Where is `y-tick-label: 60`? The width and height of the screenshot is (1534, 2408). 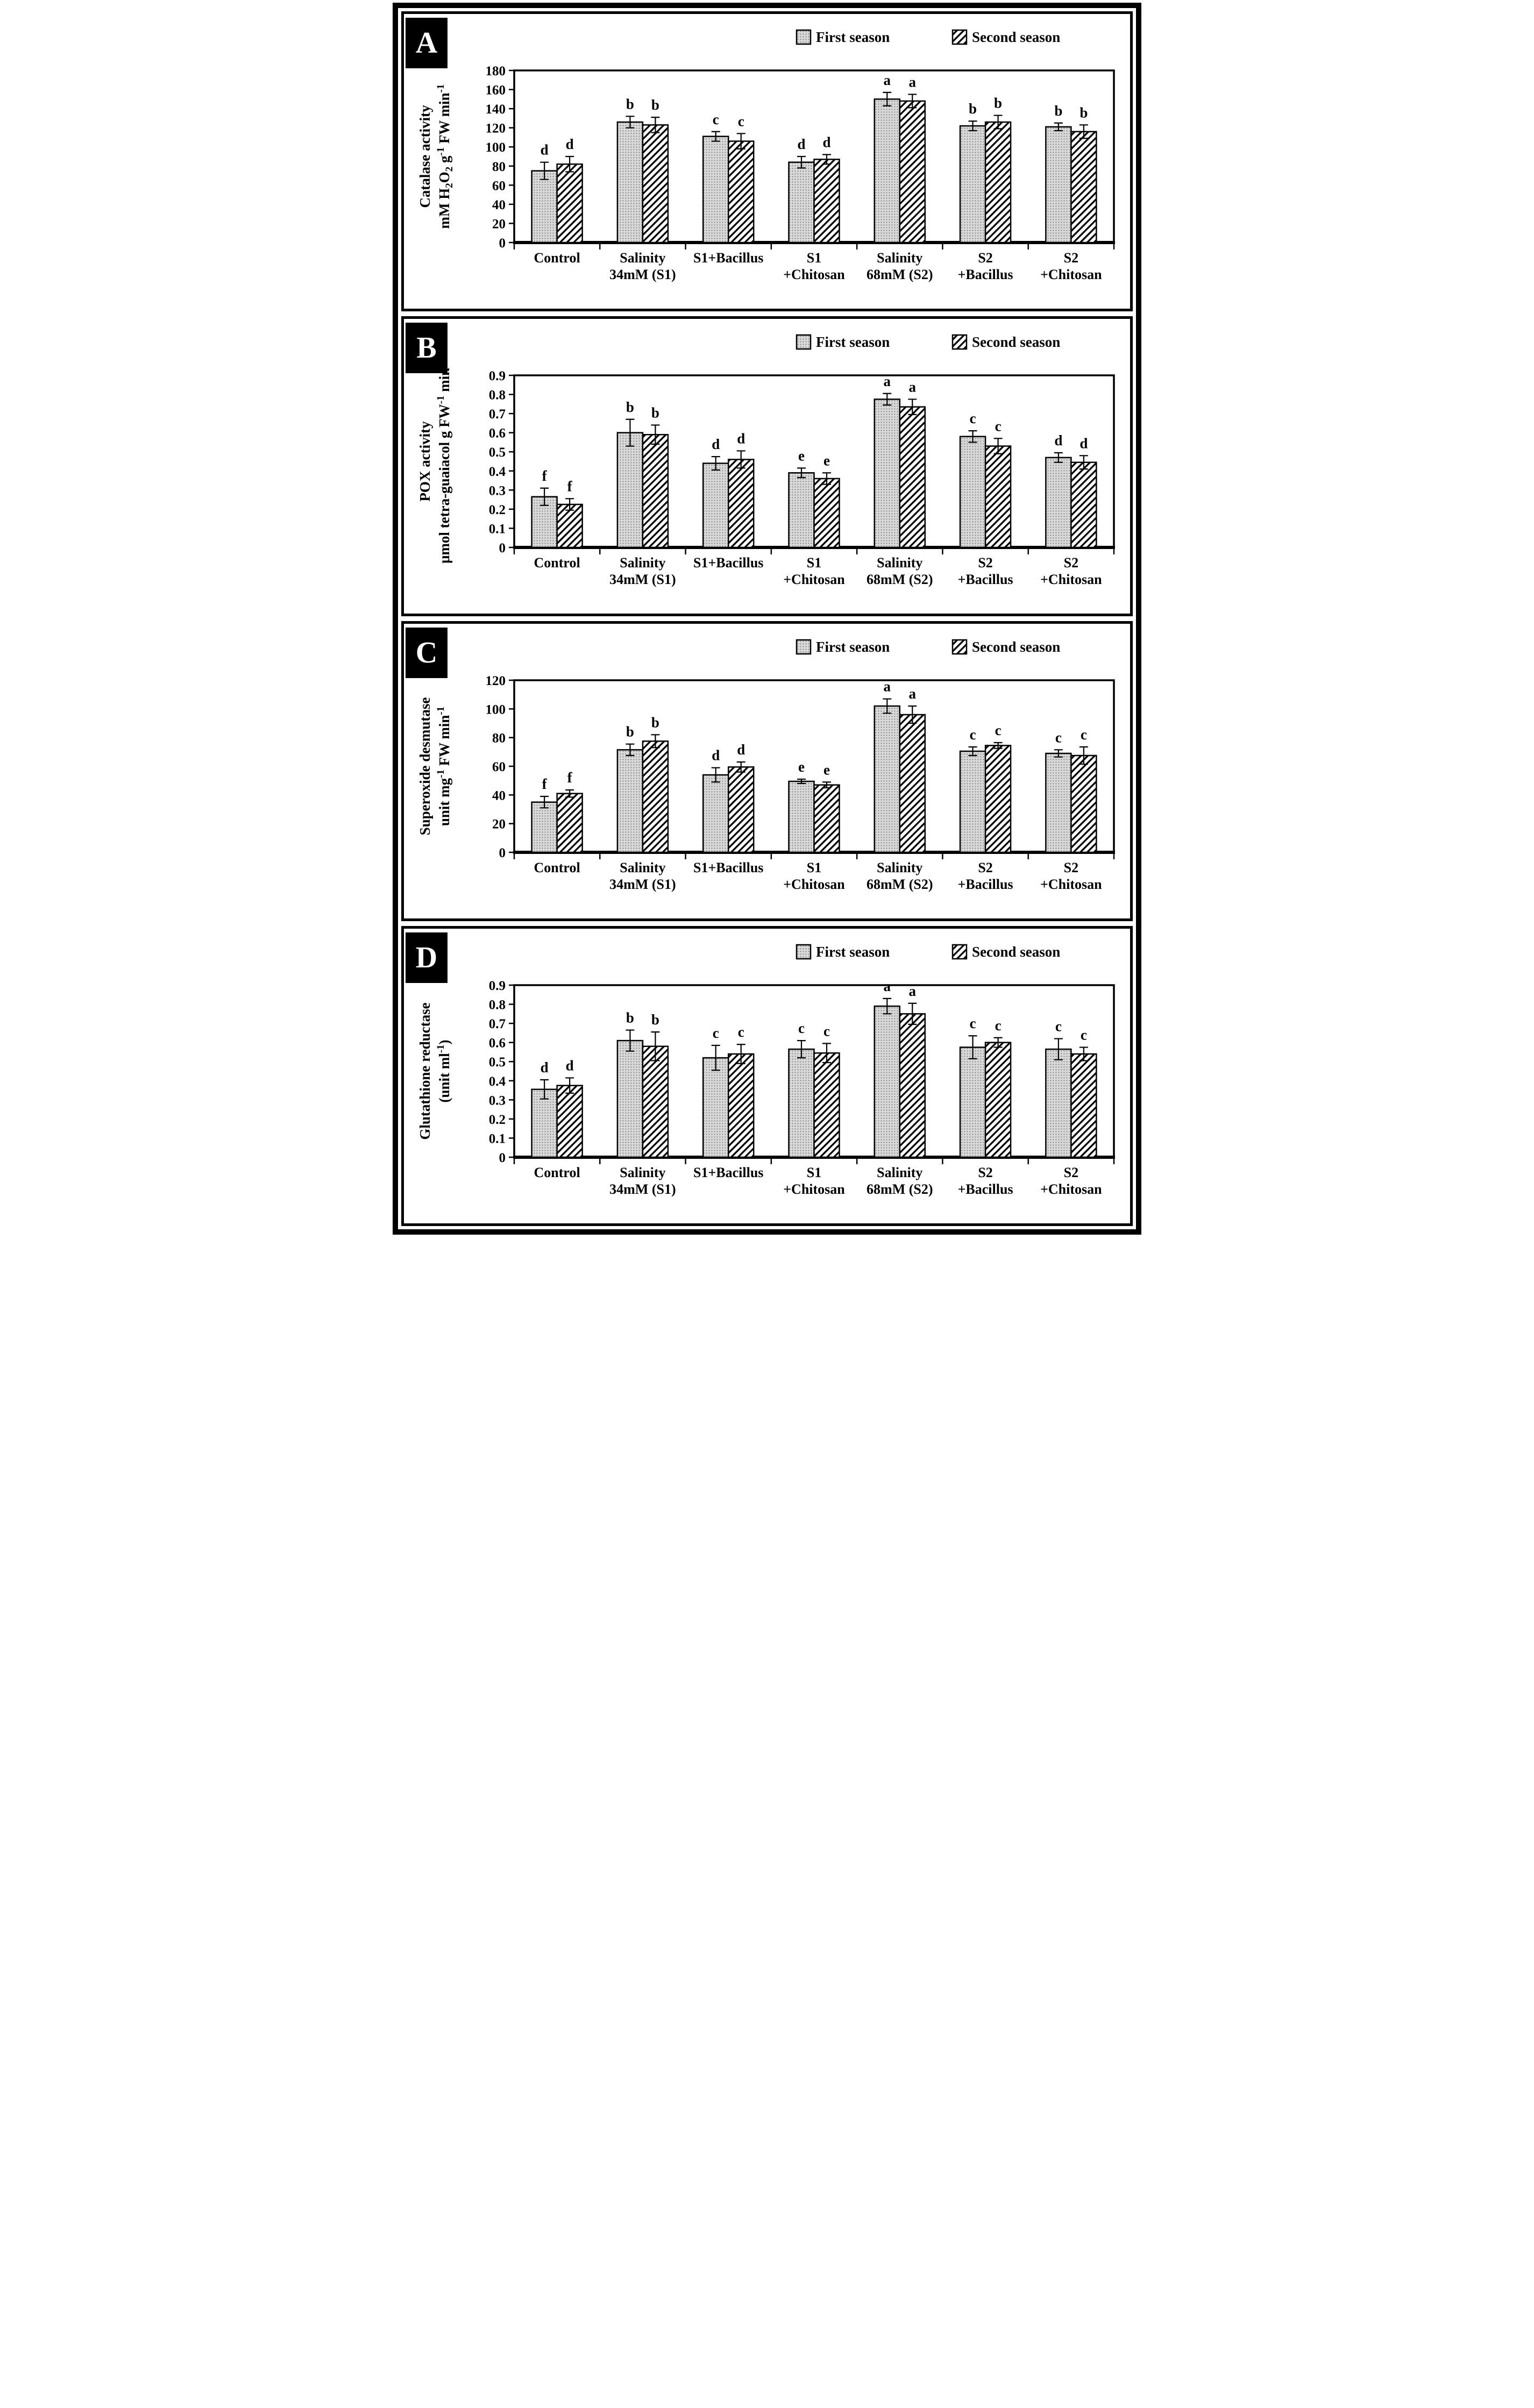 y-tick-label: 60 is located at coordinates (499, 186).